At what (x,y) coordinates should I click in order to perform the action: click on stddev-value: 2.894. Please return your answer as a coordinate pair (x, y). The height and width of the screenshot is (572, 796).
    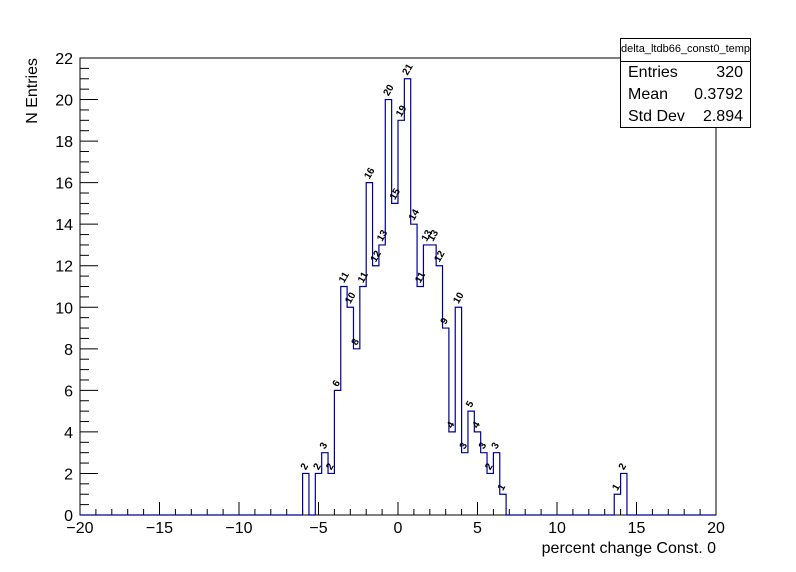
    Looking at the image, I should click on (722, 116).